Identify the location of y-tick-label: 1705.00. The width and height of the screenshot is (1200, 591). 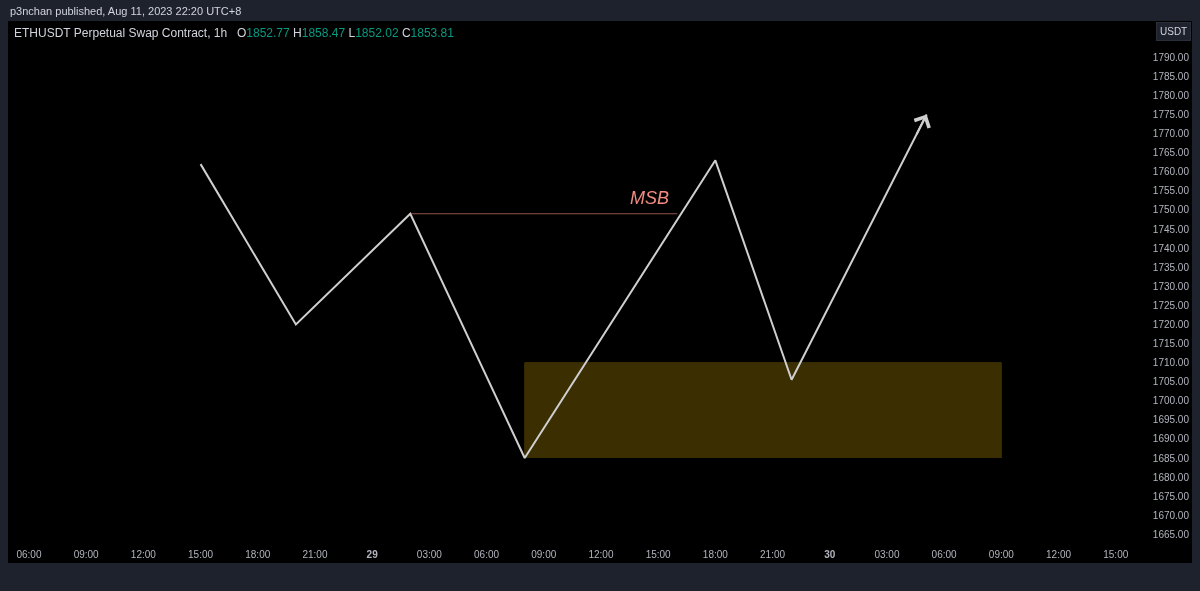
(1171, 382).